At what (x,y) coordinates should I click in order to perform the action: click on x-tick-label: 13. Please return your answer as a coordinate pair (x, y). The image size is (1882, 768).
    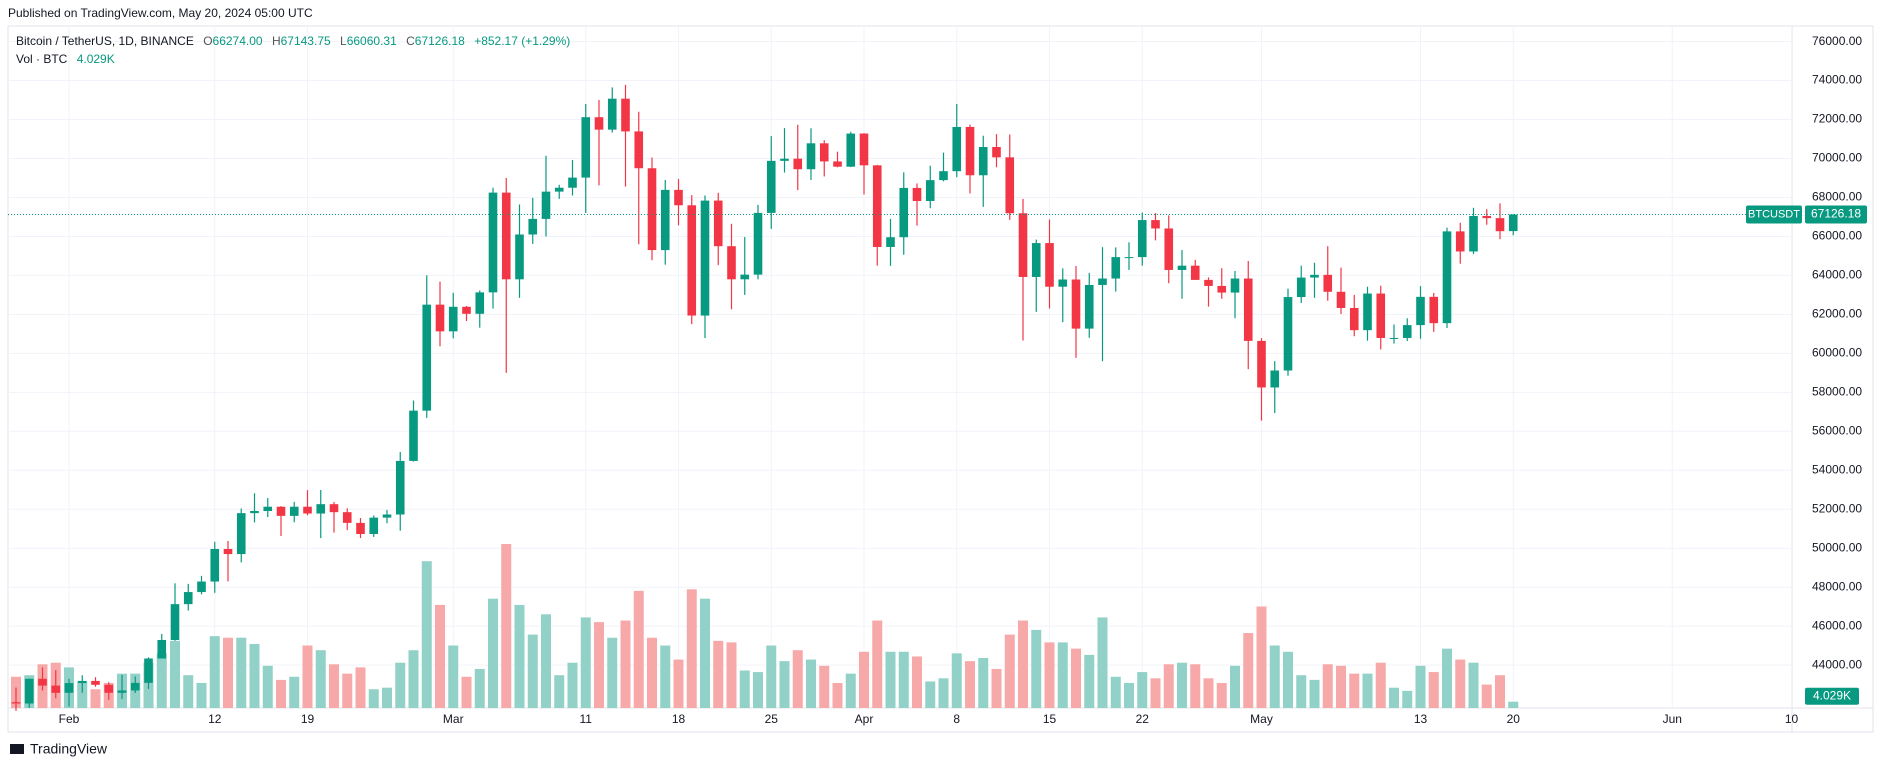
    Looking at the image, I should click on (1421, 719).